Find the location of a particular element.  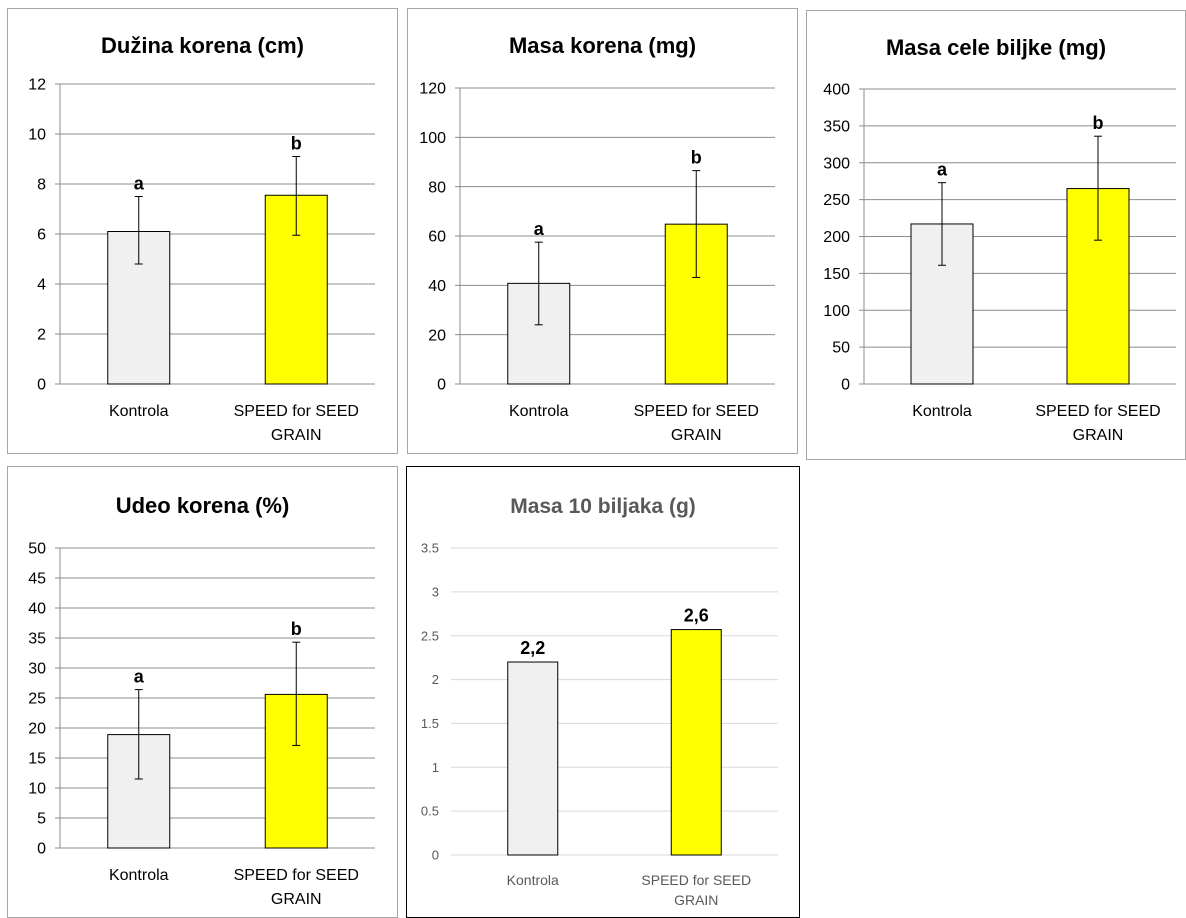

chart-title: Masa korena (mg) is located at coordinates (602, 45).